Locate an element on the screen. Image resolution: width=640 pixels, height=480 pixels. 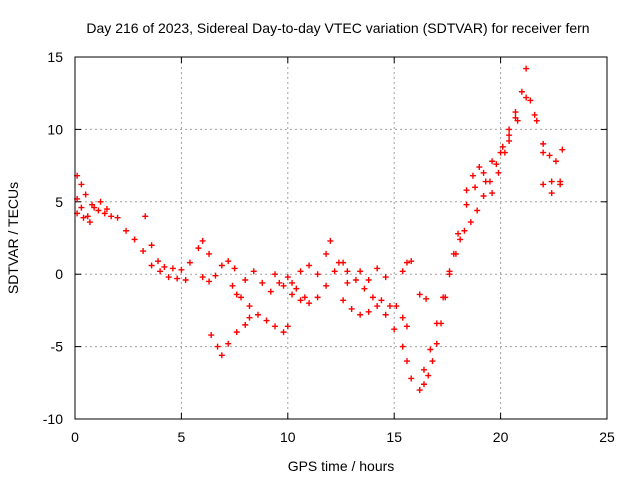
series-track-y is located at coordinates (552, 189).